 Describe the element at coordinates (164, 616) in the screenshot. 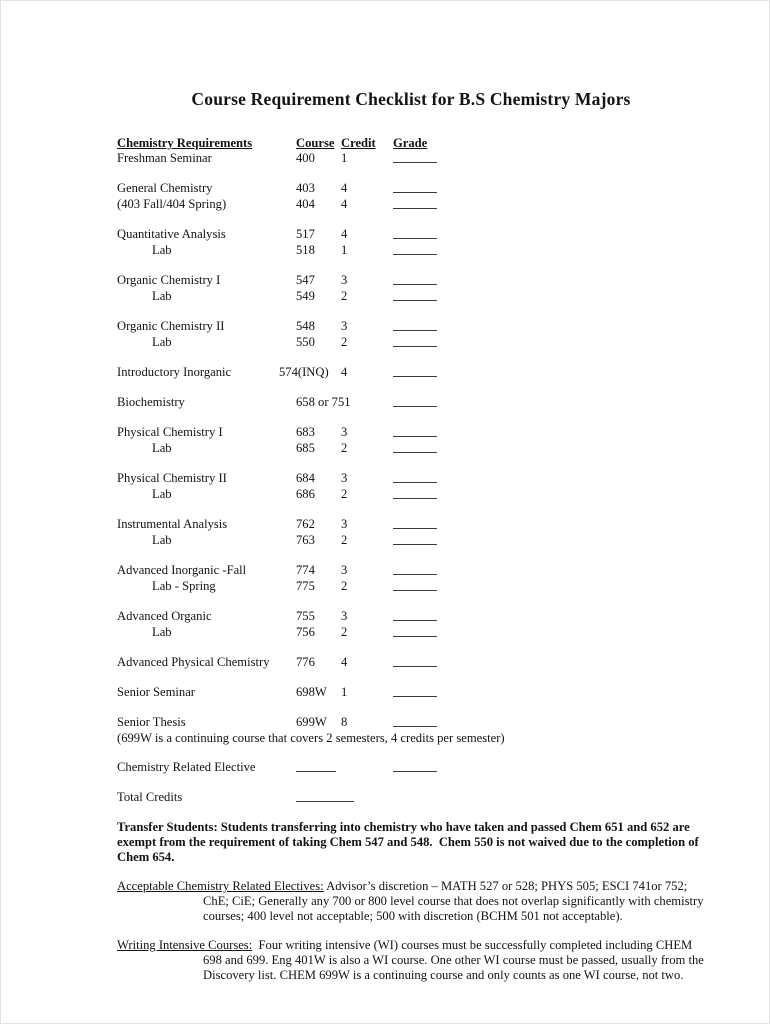

I see `course-name: Advanced Organic` at that location.